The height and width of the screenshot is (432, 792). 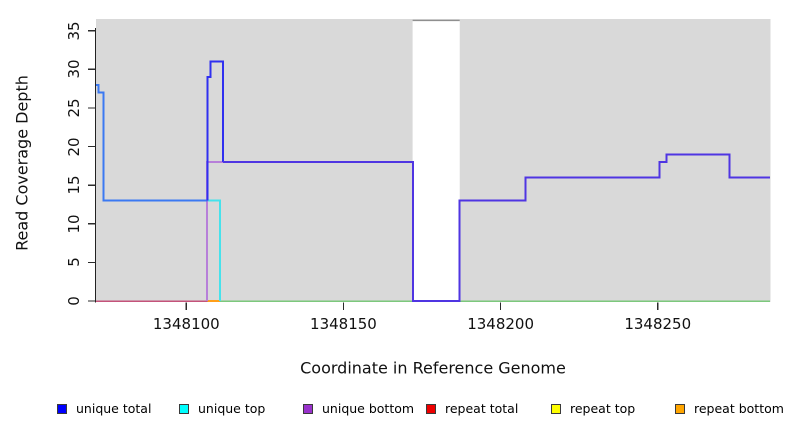 I want to click on legend-label: unique bottom, so click(x=368, y=408).